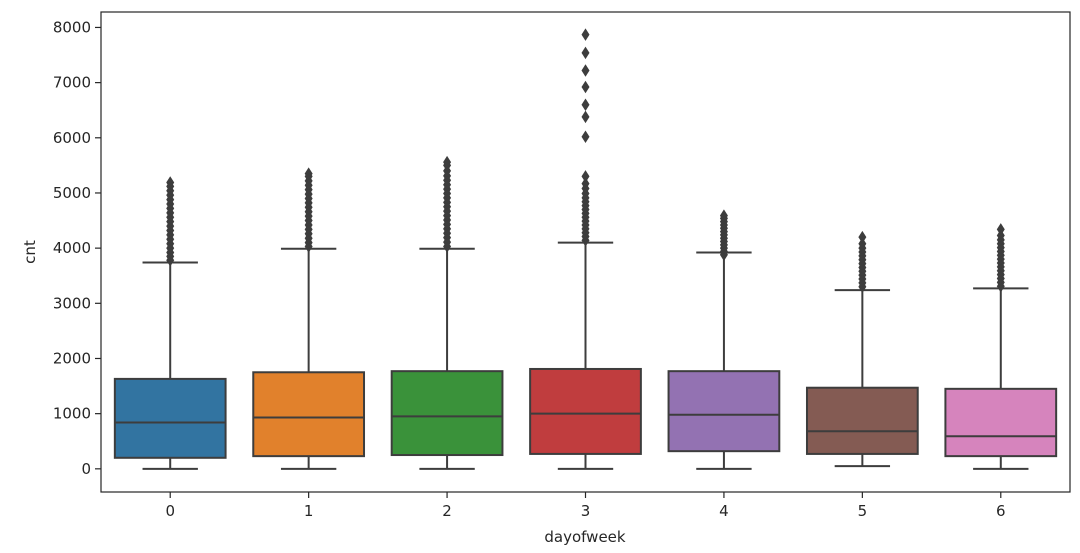 The height and width of the screenshot is (553, 1080). I want to click on x-axis-label: dayofweek, so click(585, 537).